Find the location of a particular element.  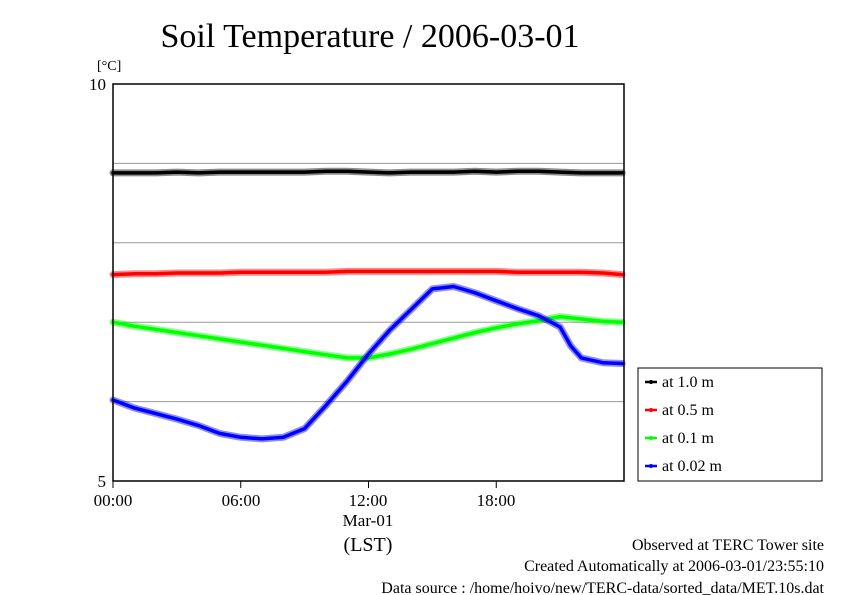

legend-label-1m: at 1.0 m is located at coordinates (688, 382).